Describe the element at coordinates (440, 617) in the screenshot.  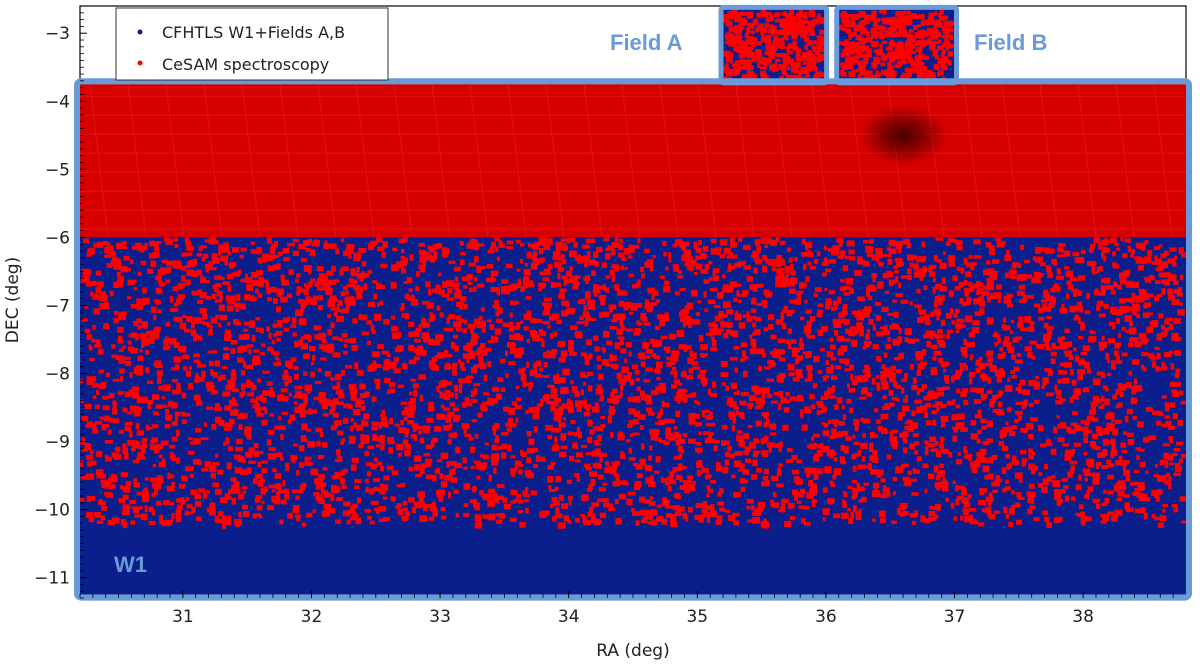
I see `x-tick-label: 33` at that location.